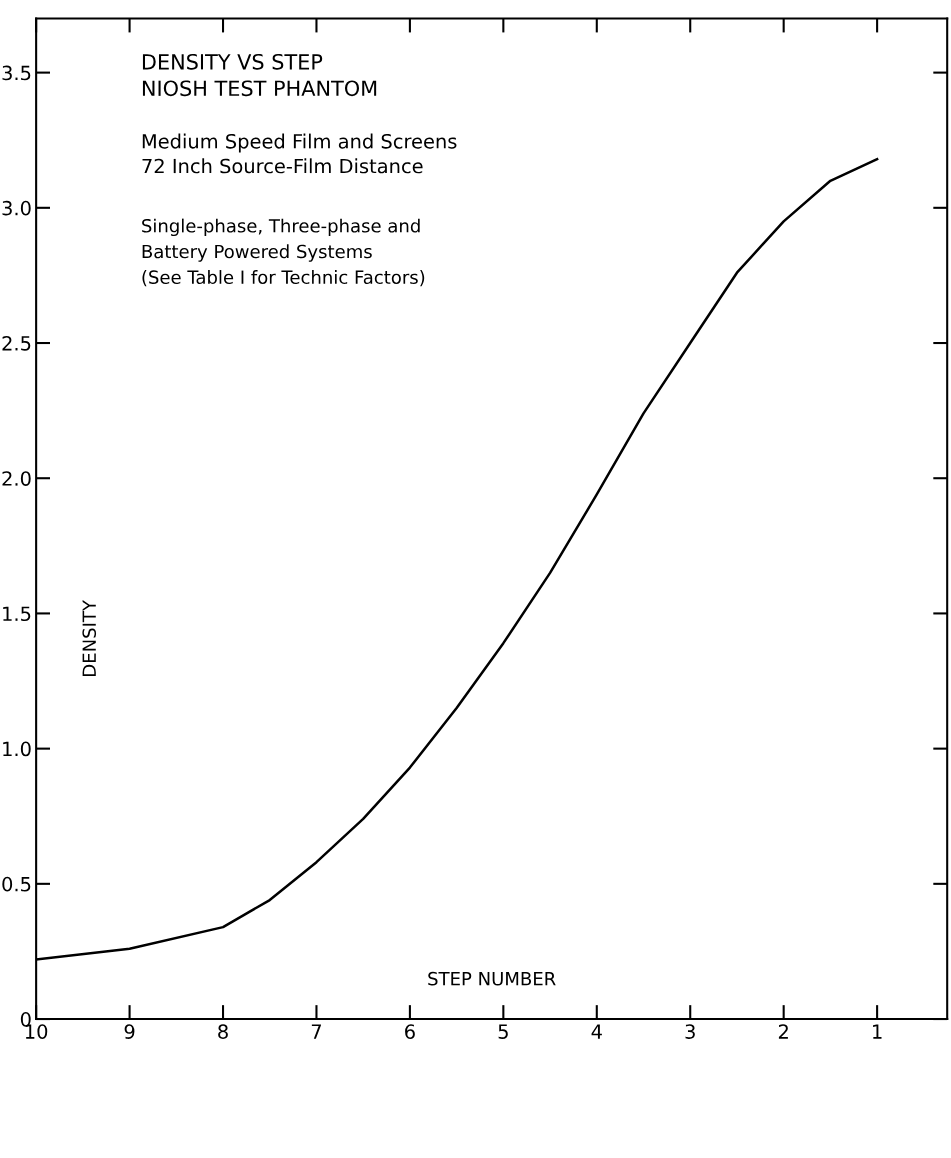 The image size is (951, 1158). I want to click on y-axis-title: DENSITY, so click(89, 637).